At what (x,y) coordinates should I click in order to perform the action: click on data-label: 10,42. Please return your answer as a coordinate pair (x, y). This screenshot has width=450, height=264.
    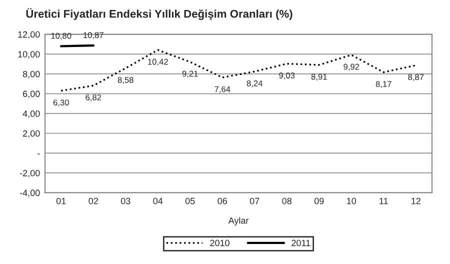
    Looking at the image, I should click on (158, 62).